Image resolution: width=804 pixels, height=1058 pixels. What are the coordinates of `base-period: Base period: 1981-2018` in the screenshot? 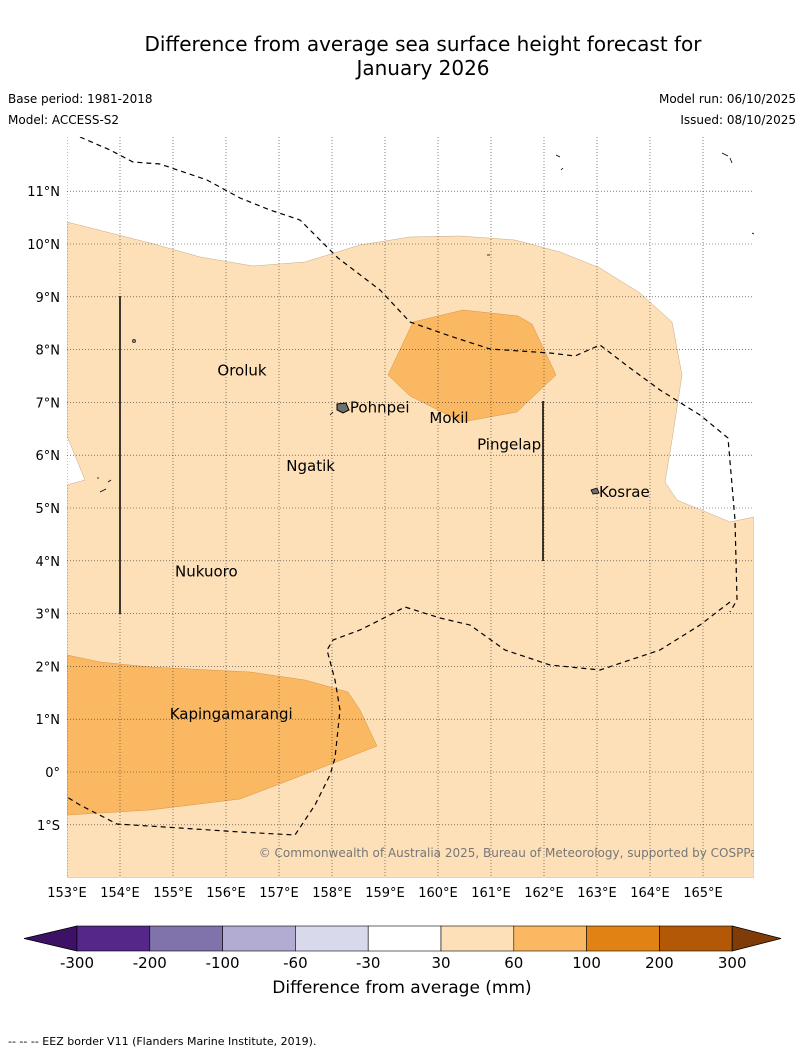 It's located at (80, 99).